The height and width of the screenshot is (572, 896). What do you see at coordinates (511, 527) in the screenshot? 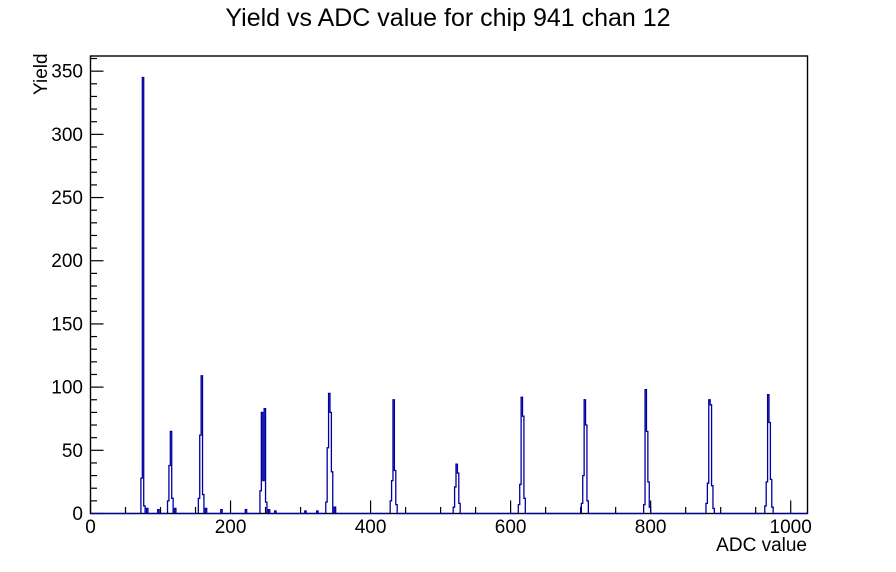
I see `x-tick-label: 600` at bounding box center [511, 527].